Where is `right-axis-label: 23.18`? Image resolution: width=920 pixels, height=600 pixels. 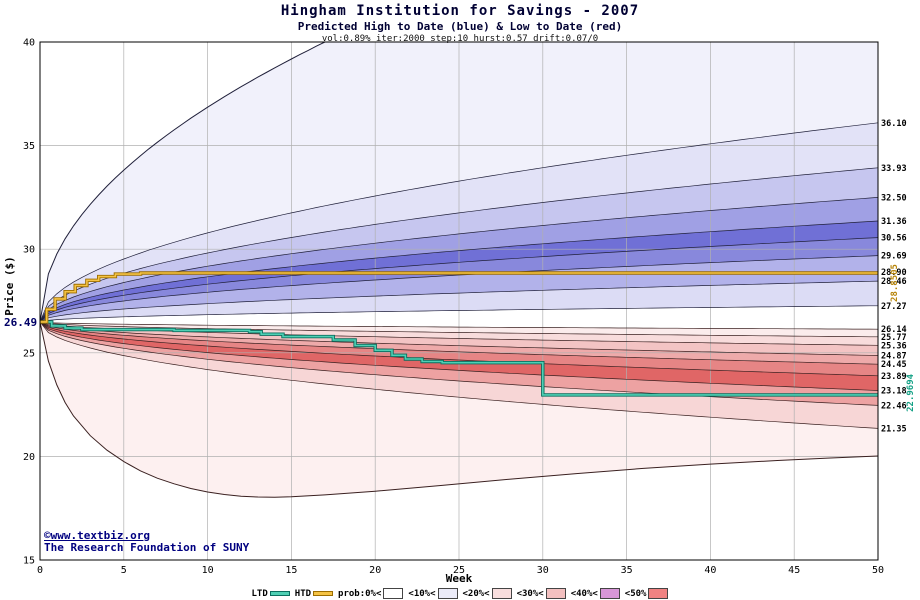
right-axis-label: 23.18 is located at coordinates (894, 392).